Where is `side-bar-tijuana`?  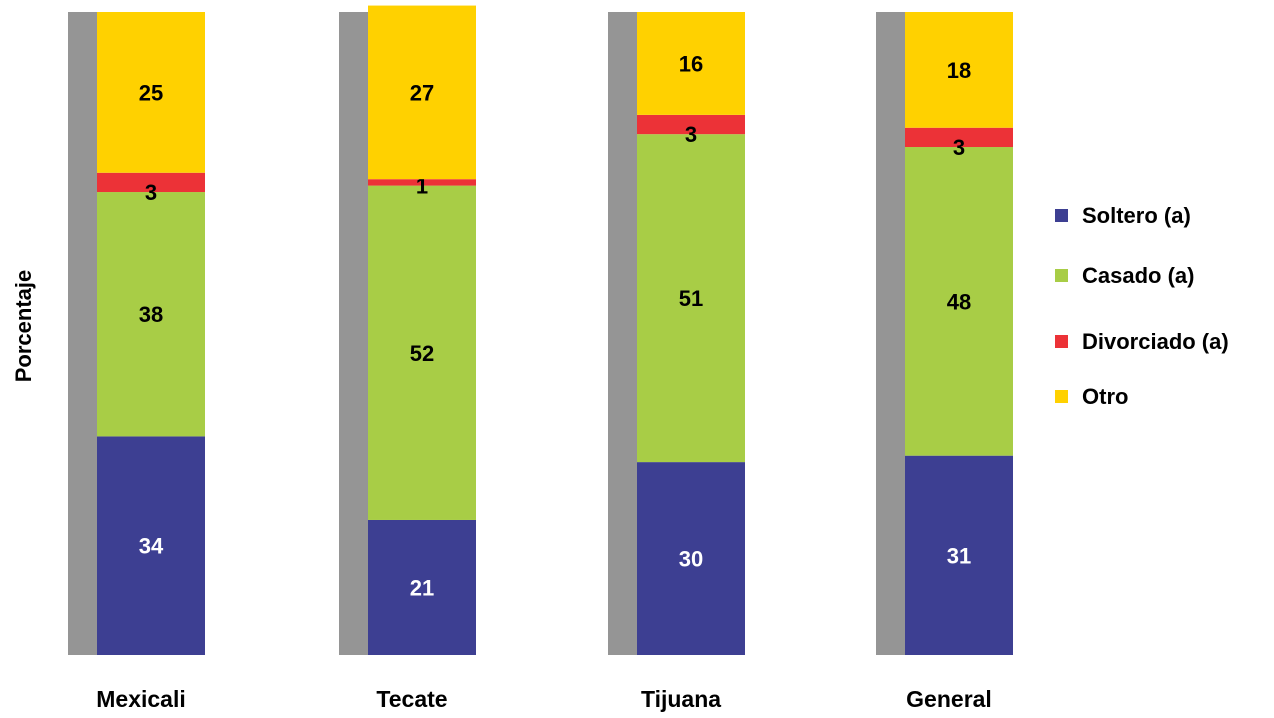 side-bar-tijuana is located at coordinates (622, 333).